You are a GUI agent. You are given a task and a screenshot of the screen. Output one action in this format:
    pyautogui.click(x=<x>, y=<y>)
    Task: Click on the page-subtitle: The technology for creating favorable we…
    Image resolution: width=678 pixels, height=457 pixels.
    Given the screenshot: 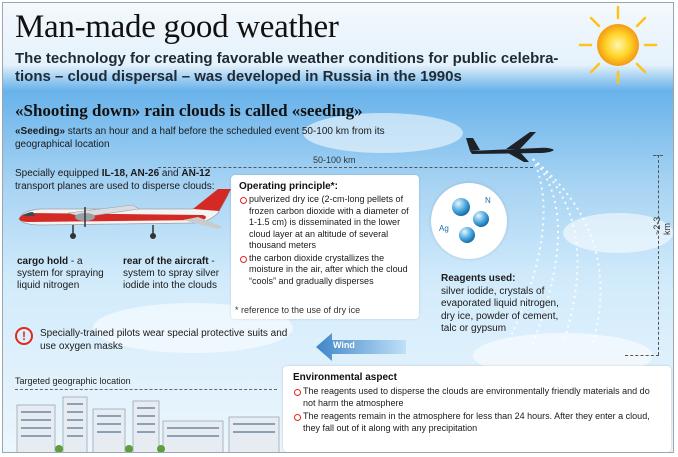 What is the action you would take?
    pyautogui.click(x=287, y=67)
    